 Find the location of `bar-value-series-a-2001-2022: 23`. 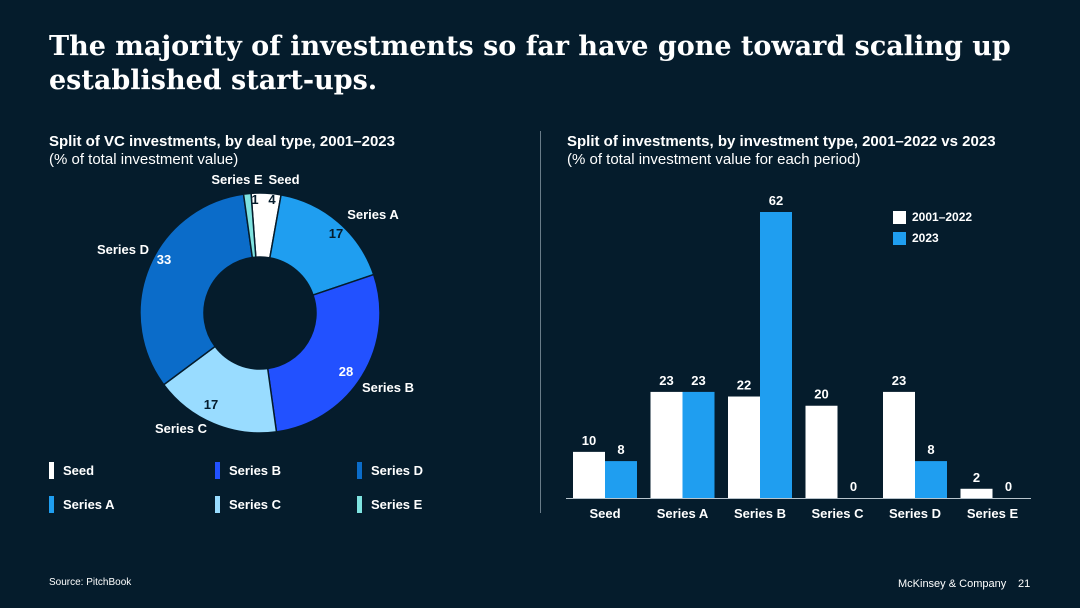

bar-value-series-a-2001-2022: 23 is located at coordinates (666, 380).